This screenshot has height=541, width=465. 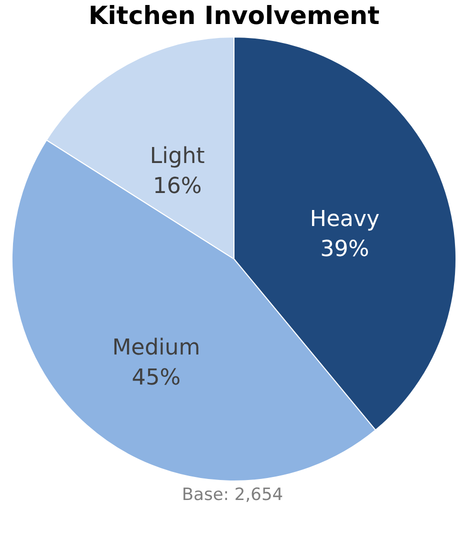 What do you see at coordinates (178, 156) in the screenshot?
I see `slice-label: Light` at bounding box center [178, 156].